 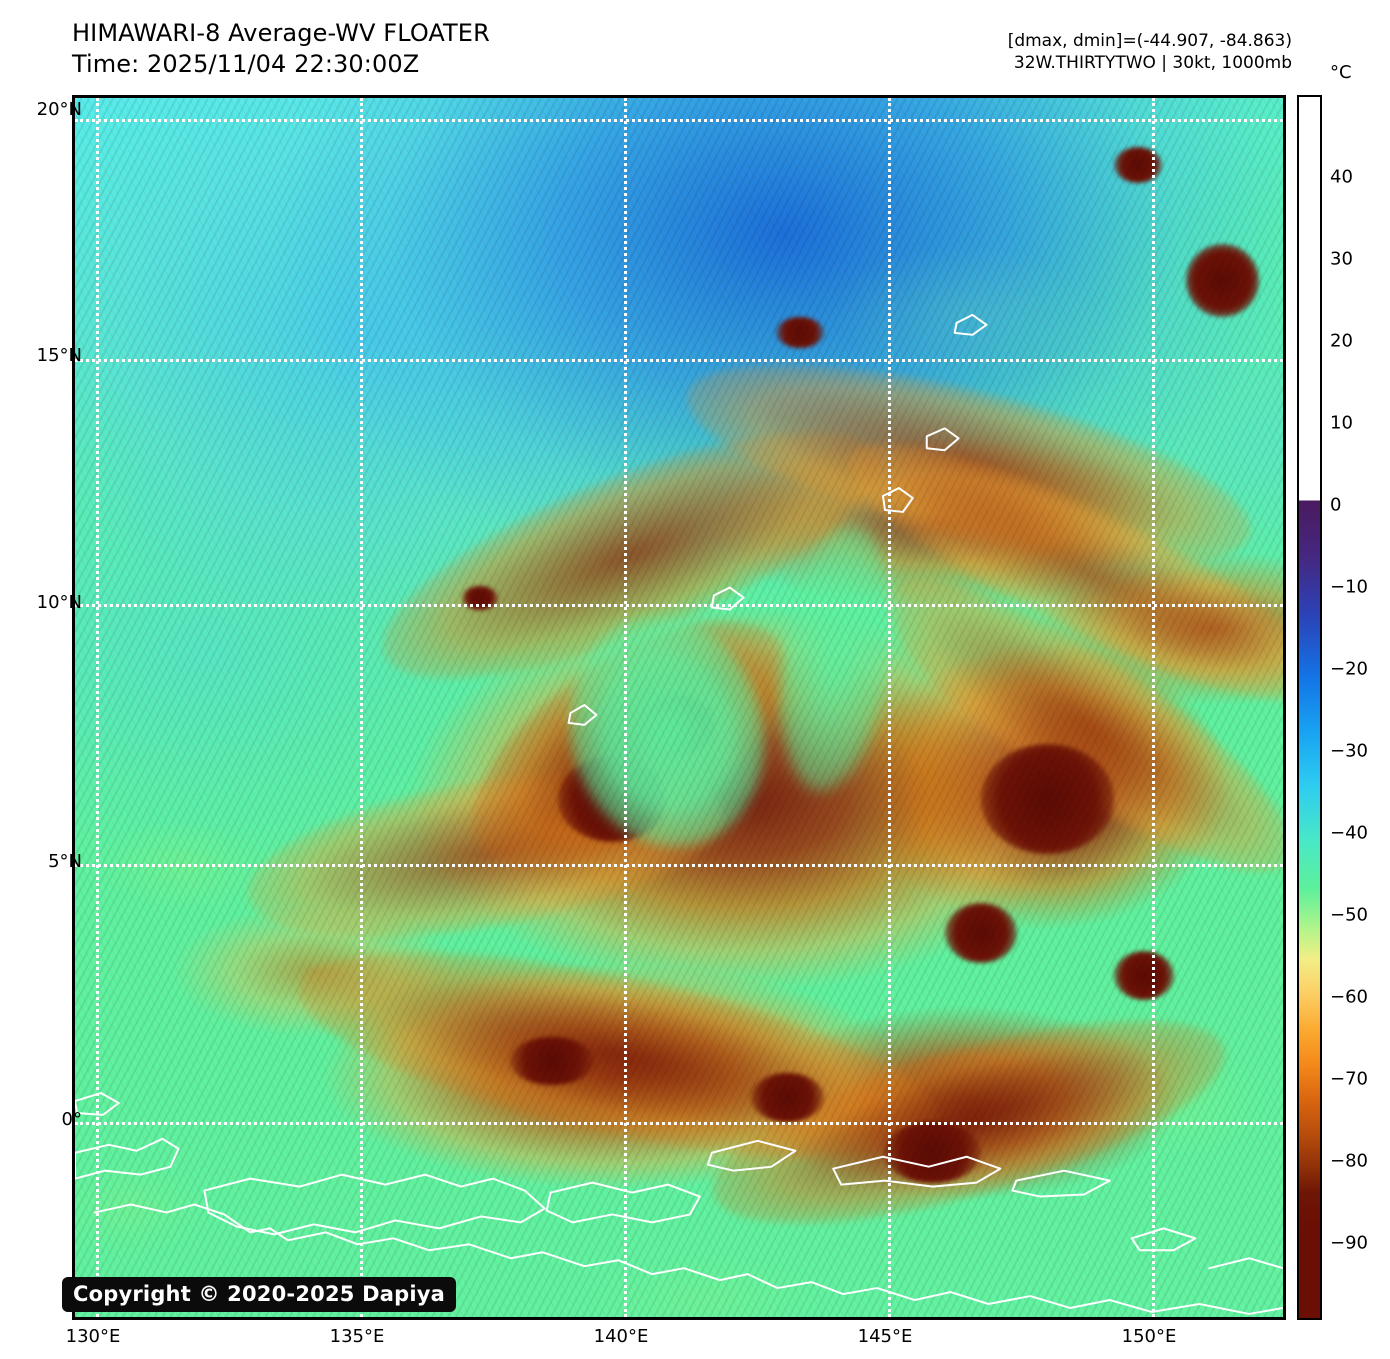 I want to click on colorbar-tick-20: 20, so click(x=1341, y=341).